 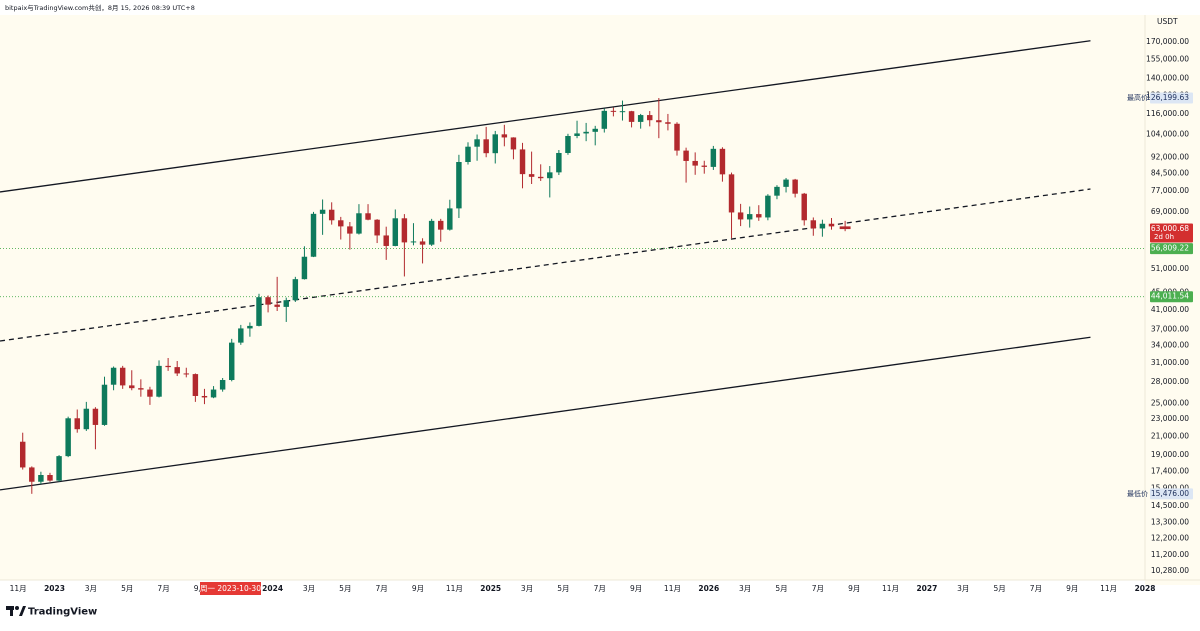 I want to click on y-tick-label: 104,000.00, so click(x=1167, y=134).